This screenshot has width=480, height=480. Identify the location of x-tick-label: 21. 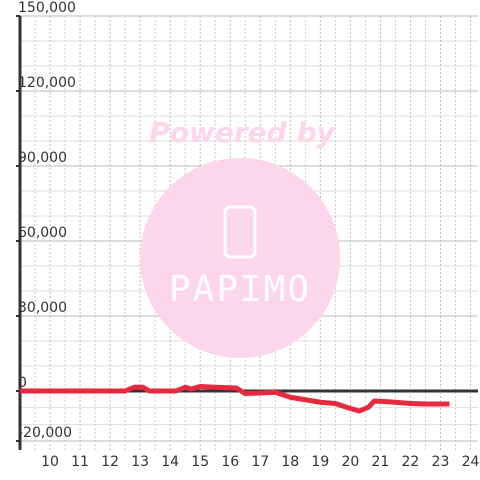
(380, 462).